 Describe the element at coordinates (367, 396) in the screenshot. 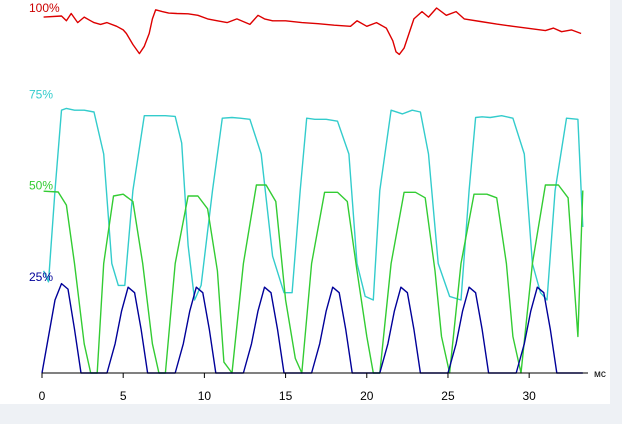

I see `x-tick-label-4: 20` at that location.